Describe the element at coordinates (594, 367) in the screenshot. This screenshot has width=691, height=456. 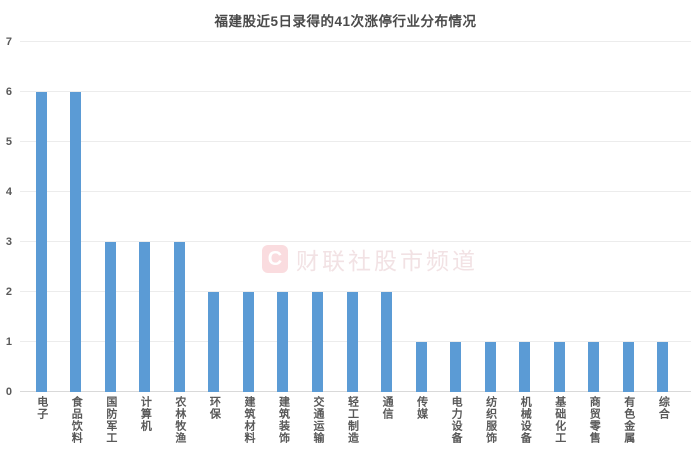
I see `bar-商贸零售` at that location.